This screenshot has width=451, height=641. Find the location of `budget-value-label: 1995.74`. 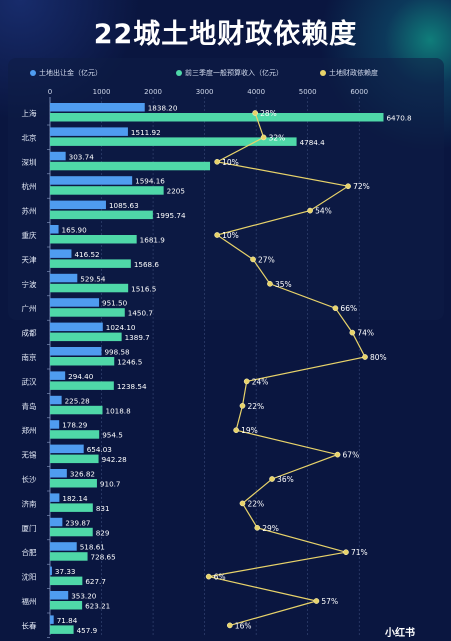

budget-value-label: 1995.74 is located at coordinates (171, 215).